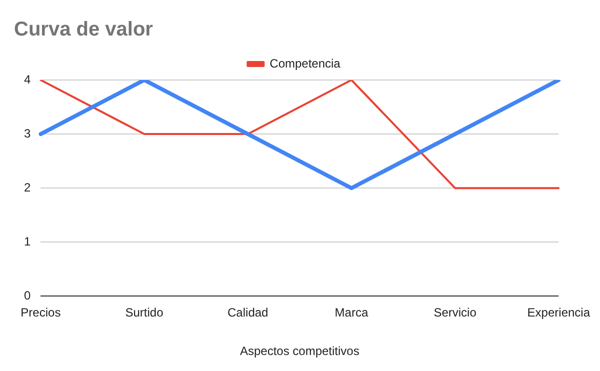 The width and height of the screenshot is (600, 371). Describe the element at coordinates (144, 313) in the screenshot. I see `x-tick-label: Surtido` at that location.